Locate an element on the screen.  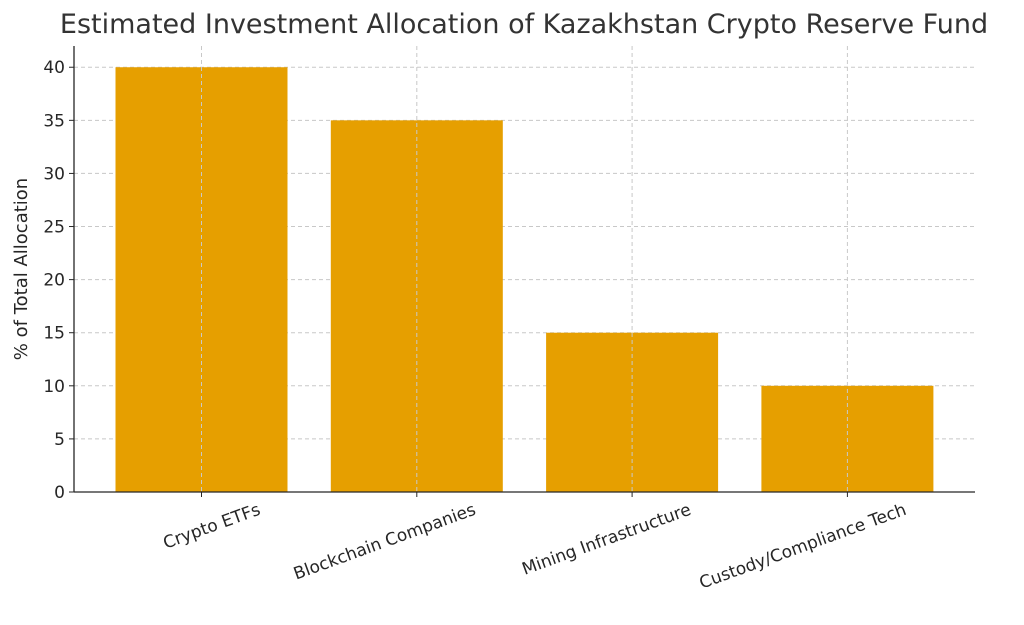
y-tick-label: 5 is located at coordinates (59, 440).